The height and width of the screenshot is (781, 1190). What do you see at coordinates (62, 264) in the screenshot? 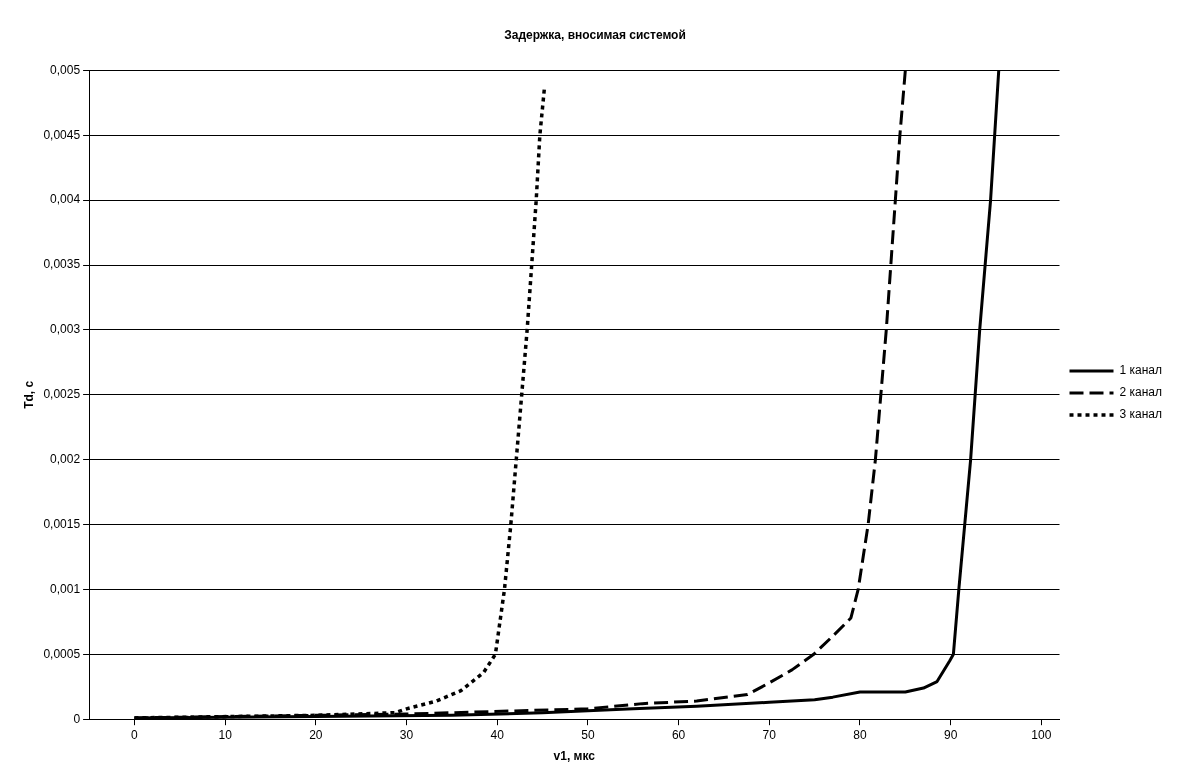
I see `y-tick-label: 0,0035` at bounding box center [62, 264].